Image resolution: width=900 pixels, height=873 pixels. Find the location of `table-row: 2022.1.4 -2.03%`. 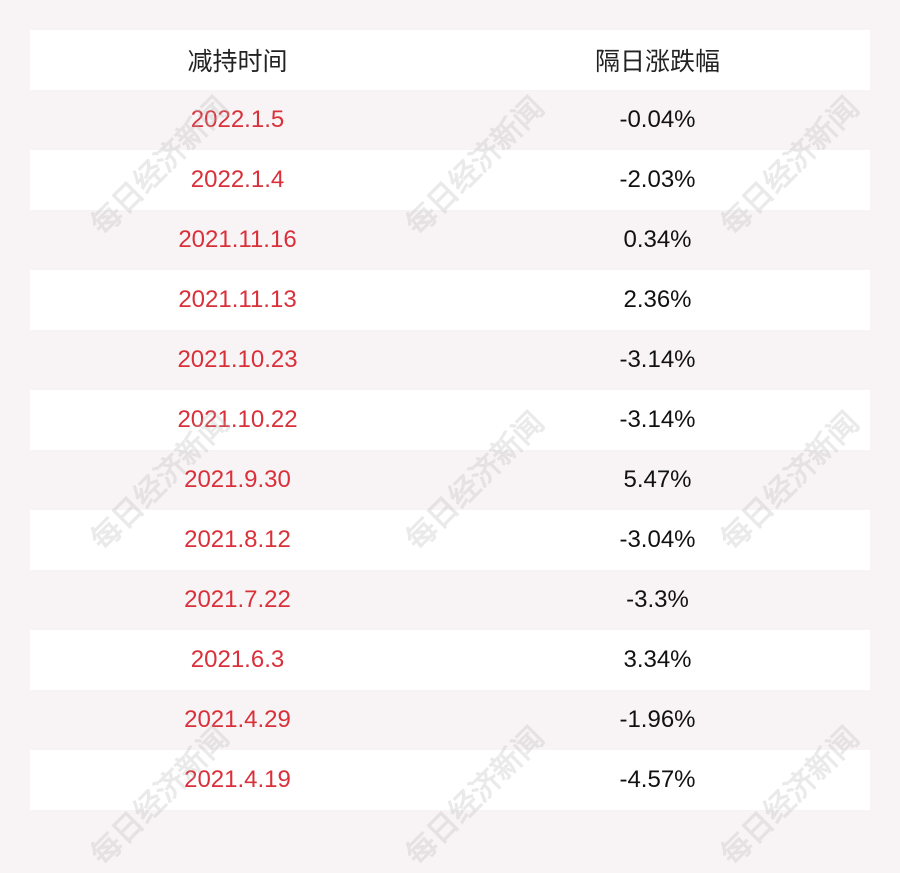

table-row: 2022.1.4 -2.03% is located at coordinates (450, 180).